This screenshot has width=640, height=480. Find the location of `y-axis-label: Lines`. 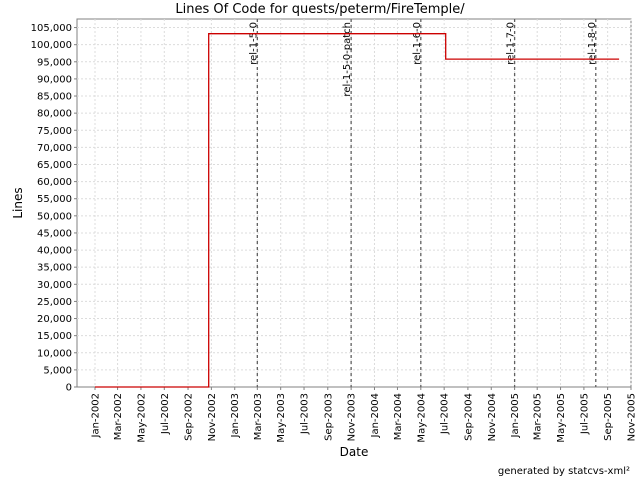

y-axis-label: Lines is located at coordinates (18, 202).